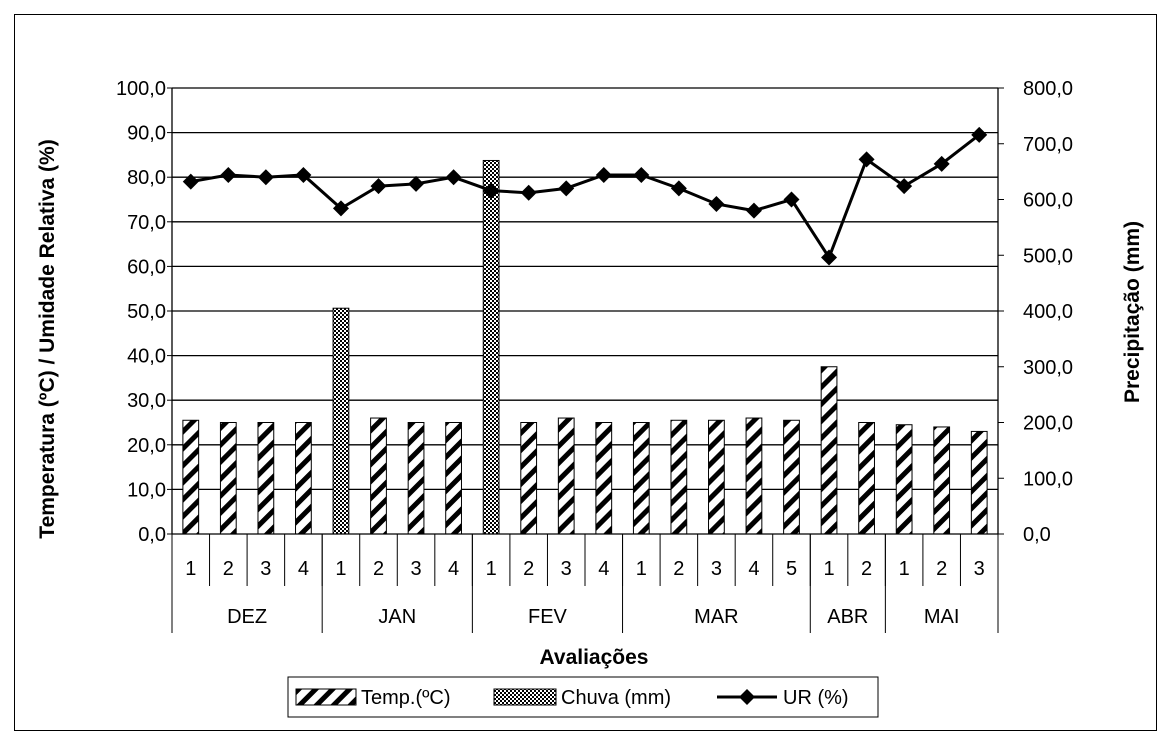 This screenshot has height=733, width=1159. What do you see at coordinates (1048, 89) in the screenshot?
I see `y-right-tick-label: 800,0` at bounding box center [1048, 89].